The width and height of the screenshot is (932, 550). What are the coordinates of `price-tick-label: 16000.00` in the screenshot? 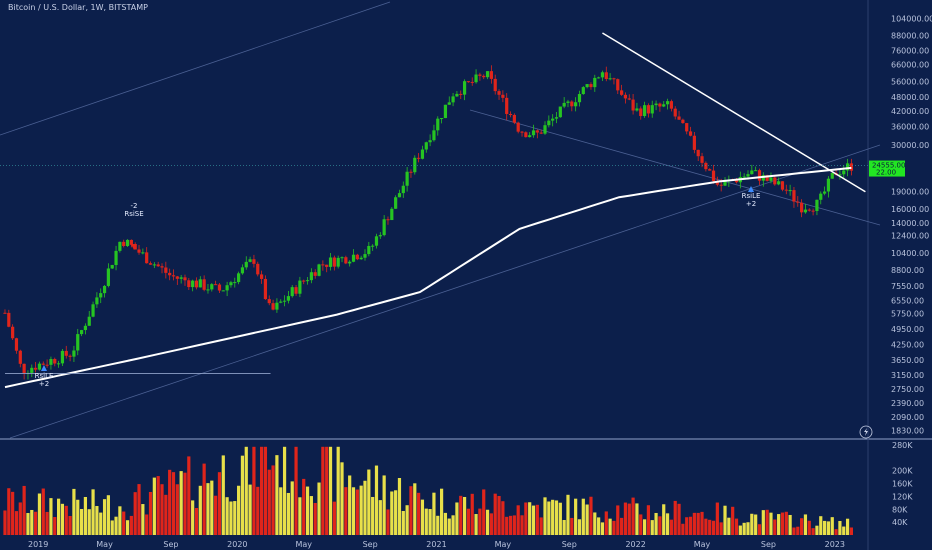 It's located at (910, 209).